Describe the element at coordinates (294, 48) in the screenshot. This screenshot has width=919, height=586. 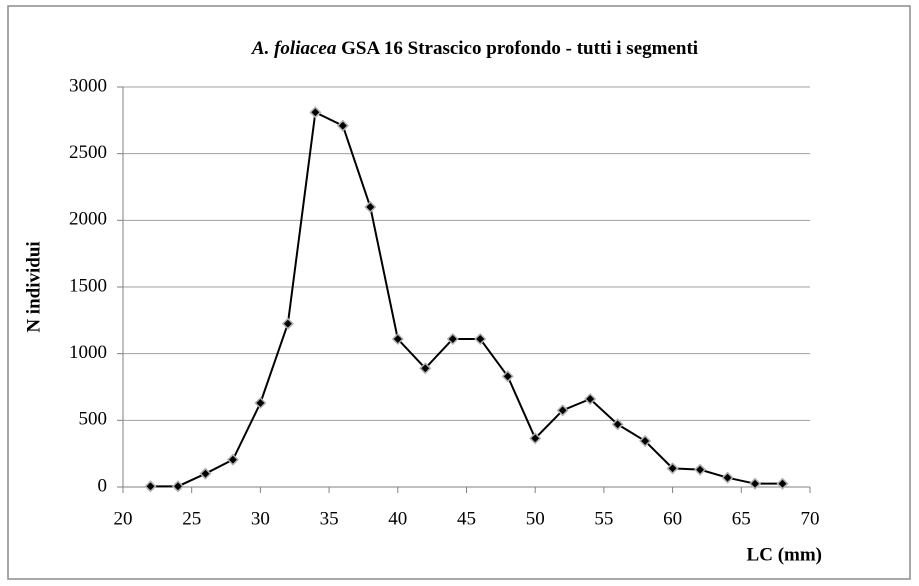
I see `title-species: A. foliacea` at that location.